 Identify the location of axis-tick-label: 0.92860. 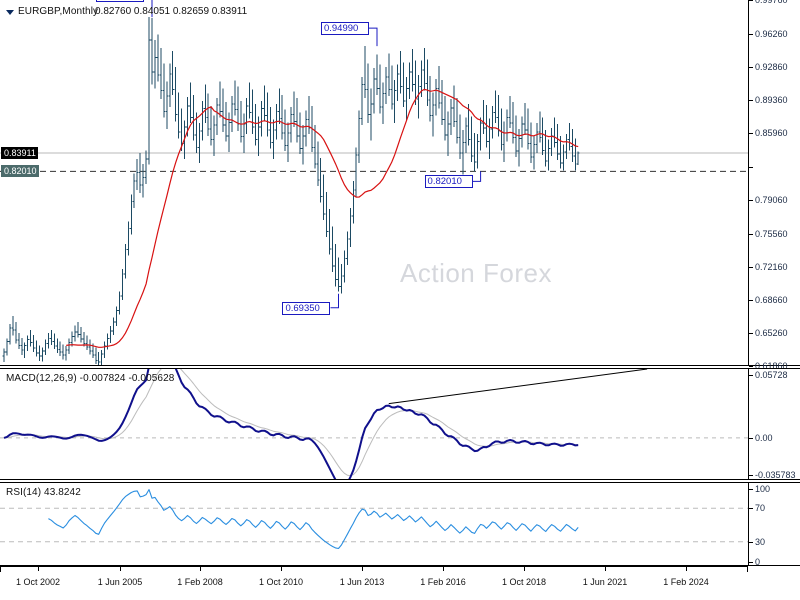
(771, 66).